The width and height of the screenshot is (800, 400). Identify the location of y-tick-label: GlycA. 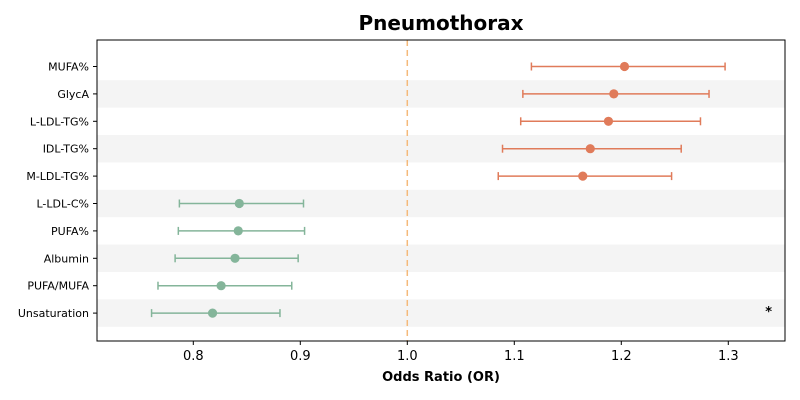
(73, 94).